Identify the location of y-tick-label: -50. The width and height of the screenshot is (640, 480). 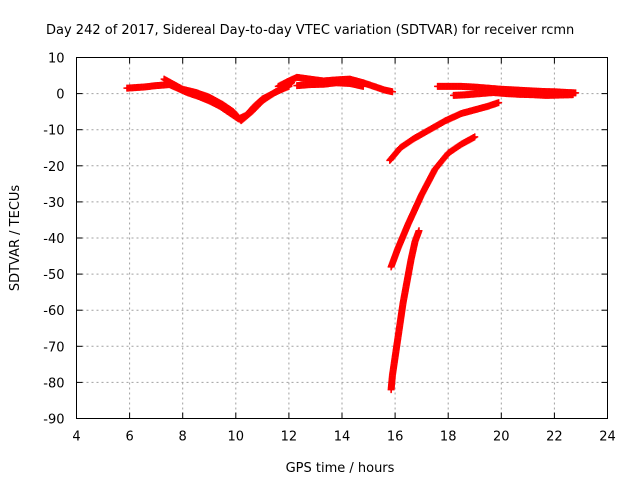
(53, 275).